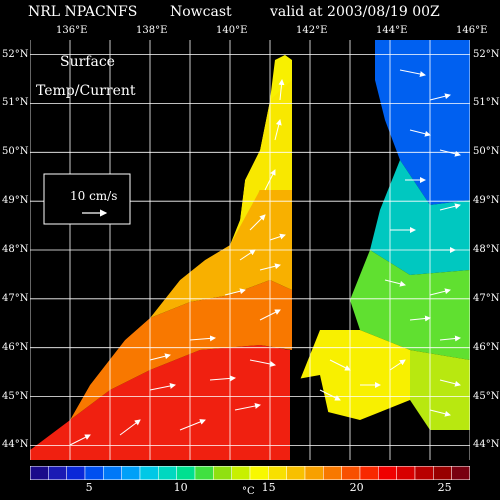 The image size is (500, 500). I want to click on tatar-strait-orange-yellow, so click(221, 254).